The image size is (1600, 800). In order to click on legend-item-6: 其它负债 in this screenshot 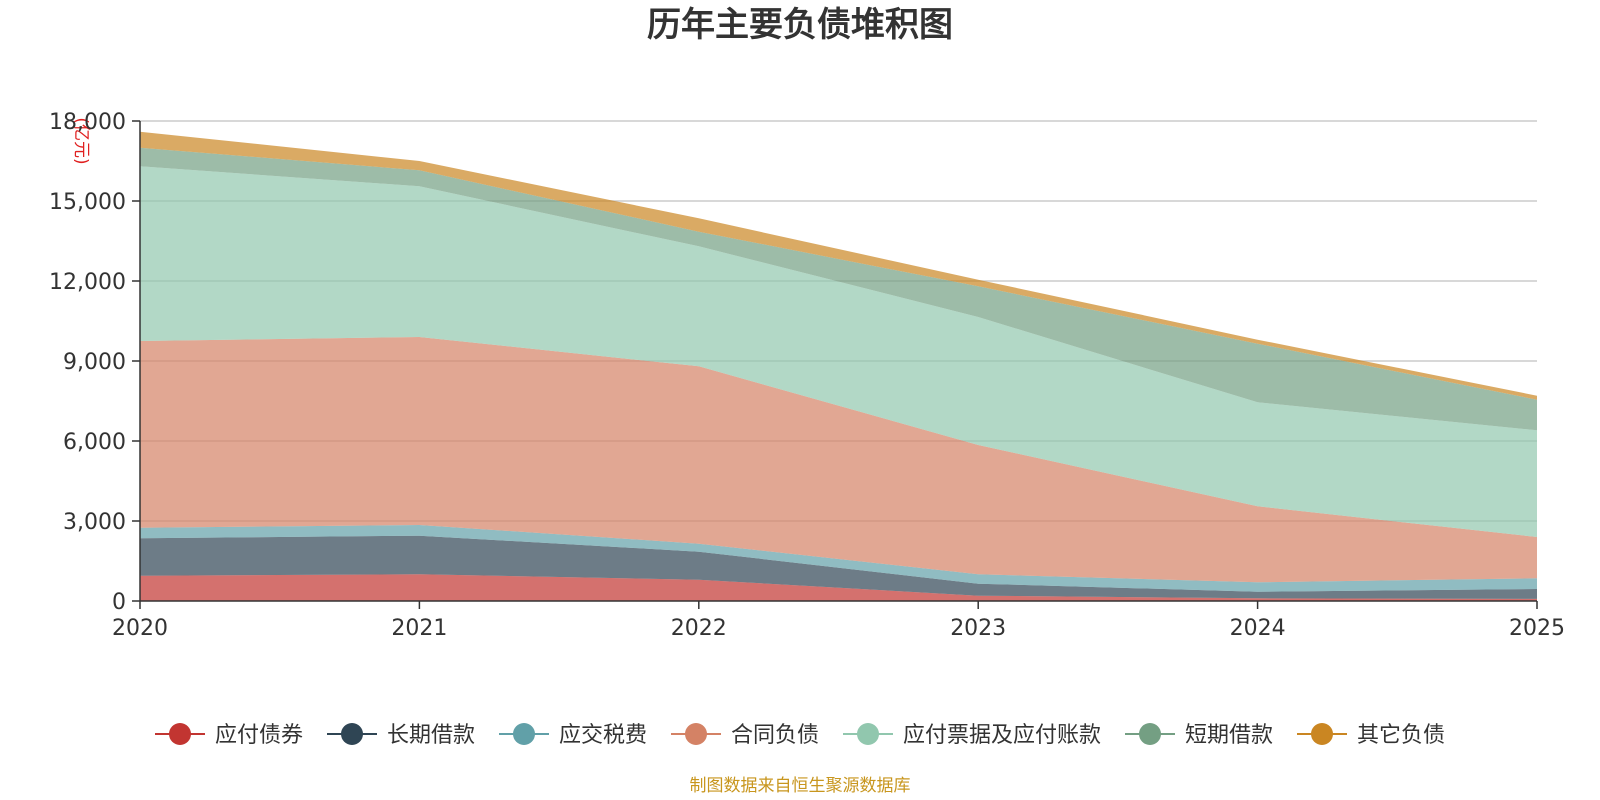, I will do `click(1371, 735)`.